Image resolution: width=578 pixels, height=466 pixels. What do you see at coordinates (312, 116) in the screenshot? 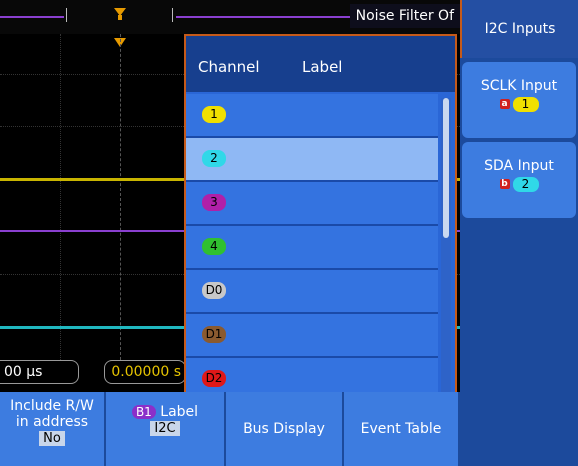
I see `channel-row: 1` at bounding box center [312, 116].